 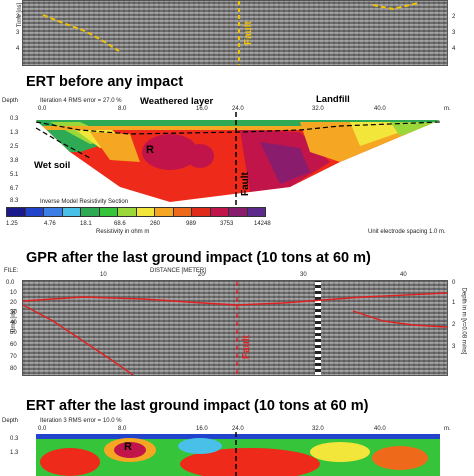 What do you see at coordinates (14, 189) in the screenshot?
I see `ert-before-depth-tick: 6.7` at bounding box center [14, 189].